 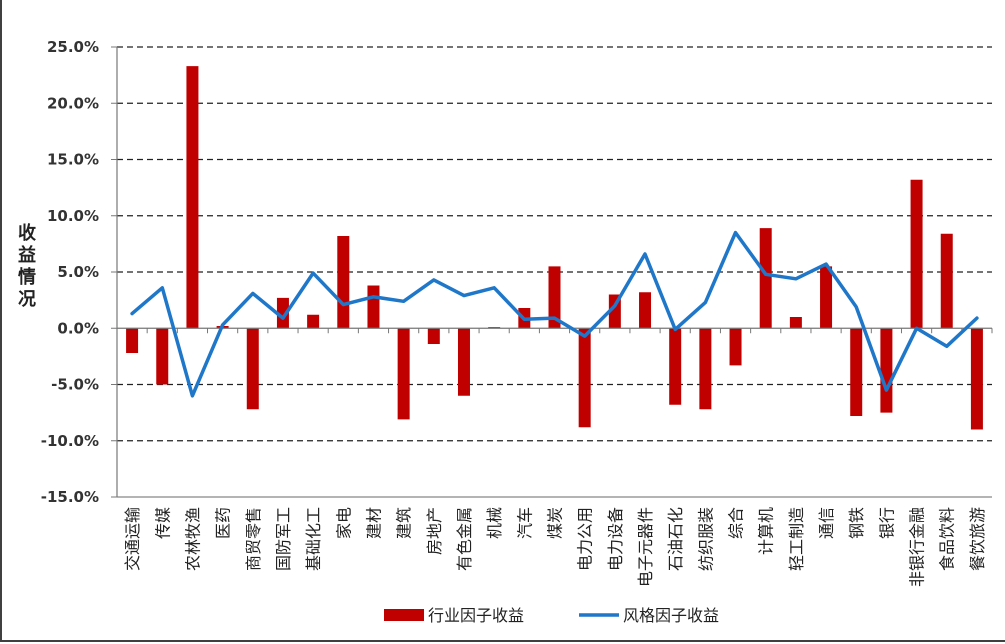 I want to click on y-tick-label: 10.0%, so click(x=73, y=216).